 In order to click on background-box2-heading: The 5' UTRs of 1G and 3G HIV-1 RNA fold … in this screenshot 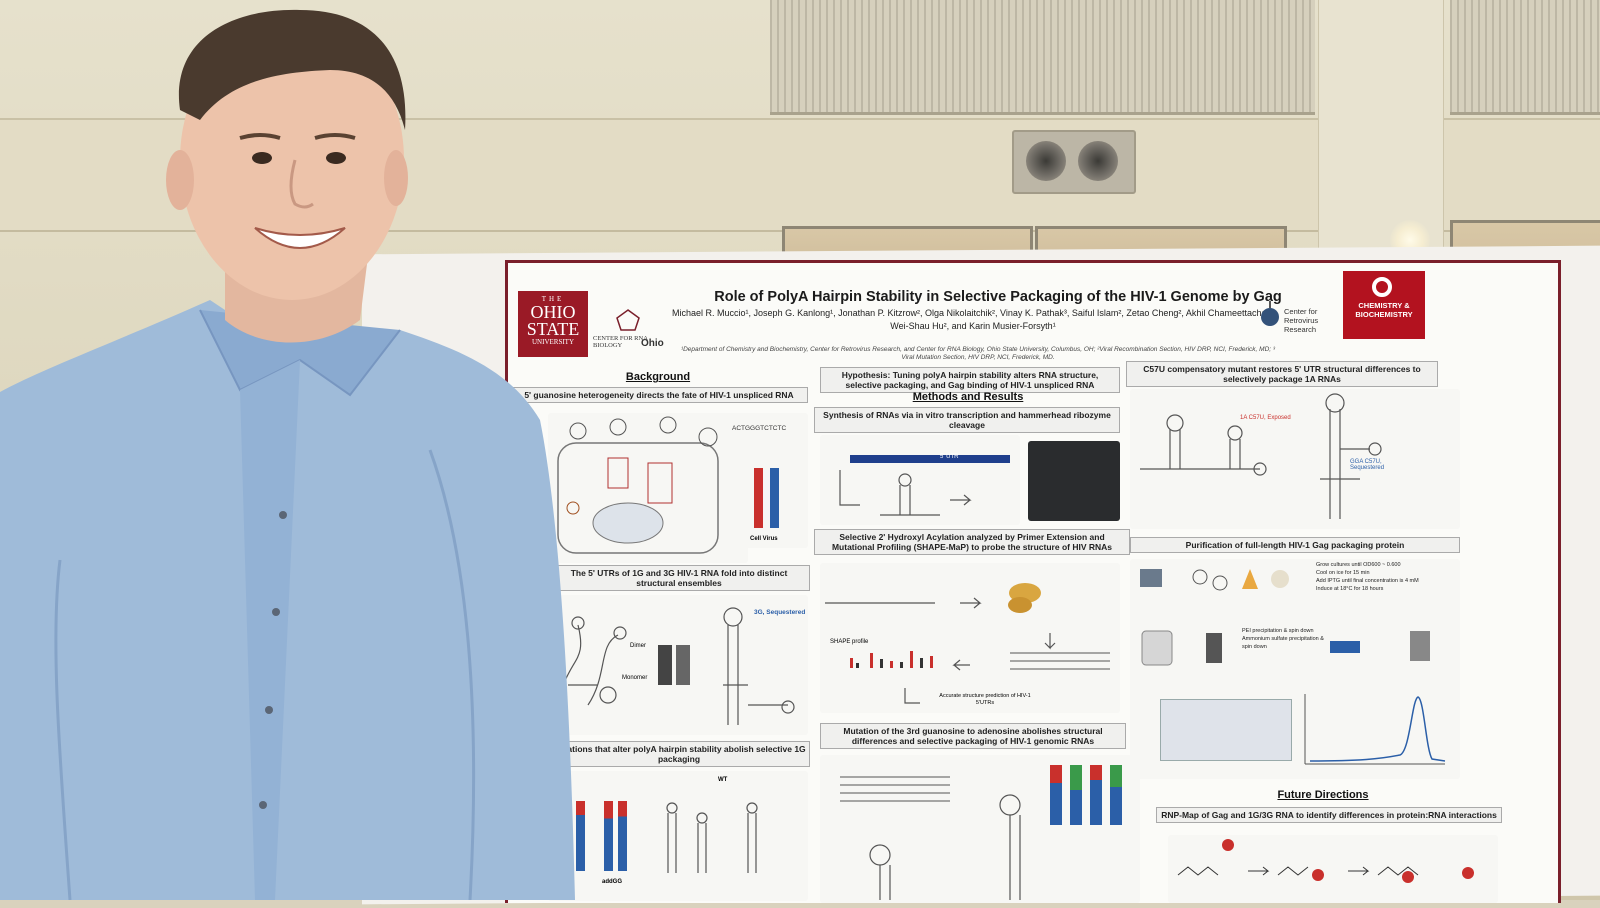, I will do `click(679, 578)`.